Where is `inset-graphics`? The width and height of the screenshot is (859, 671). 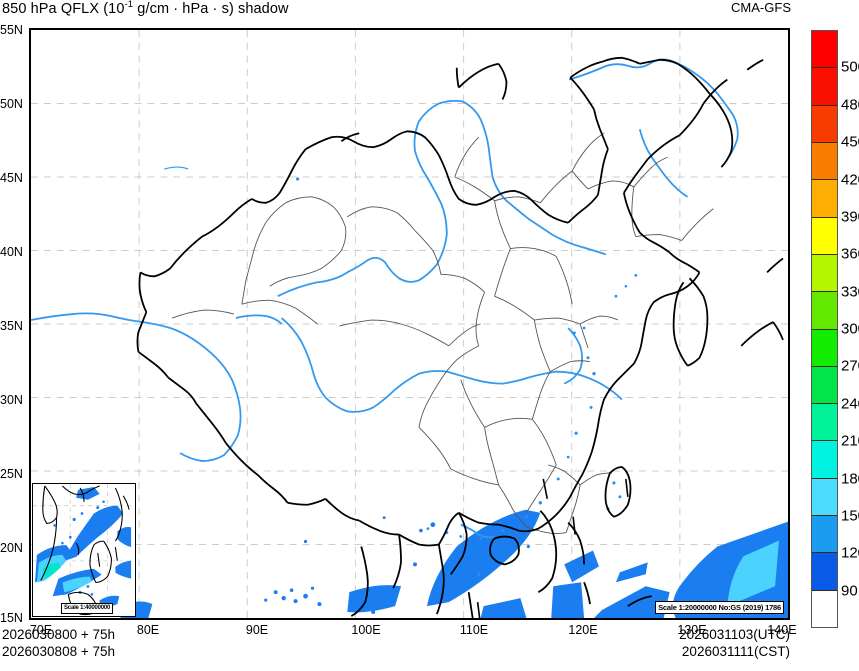 inset-graphics is located at coordinates (84, 550).